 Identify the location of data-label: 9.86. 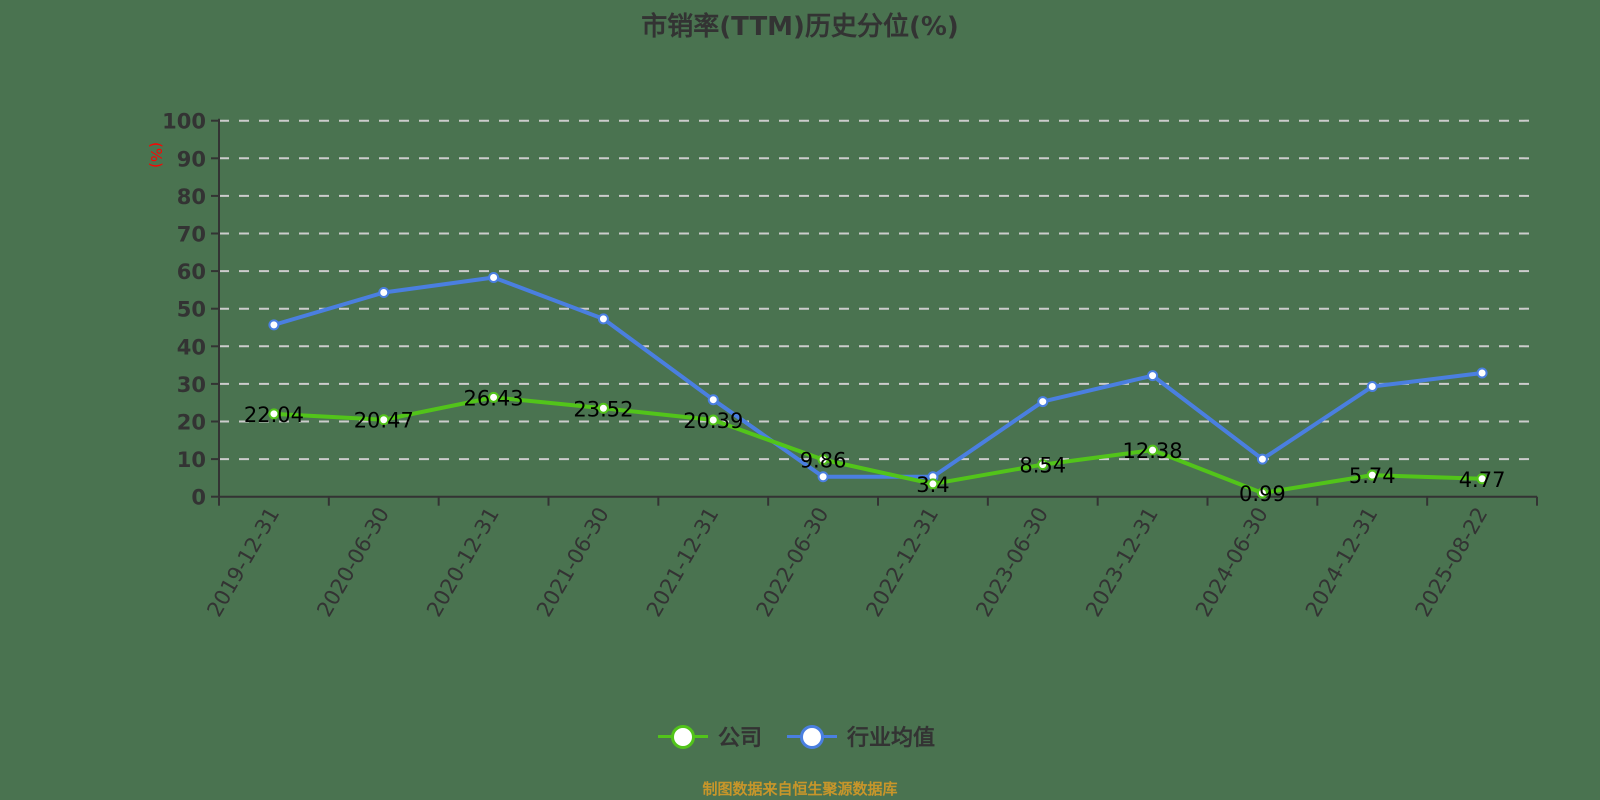
(823, 461).